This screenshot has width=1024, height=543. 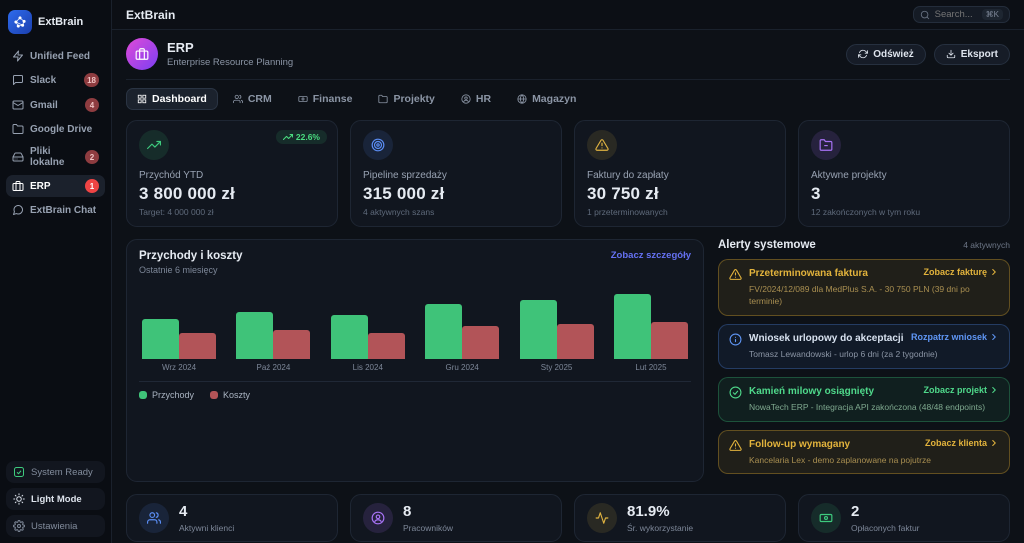 What do you see at coordinates (522, 99) in the screenshot?
I see `globe-icon` at bounding box center [522, 99].